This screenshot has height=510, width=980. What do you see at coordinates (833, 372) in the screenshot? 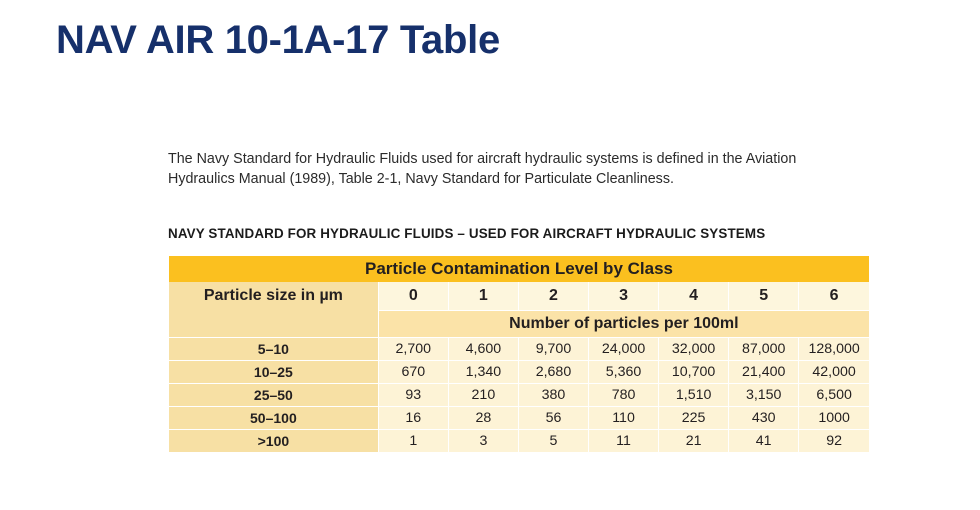
I see `cell-r1-c6: 42,000` at bounding box center [833, 372].